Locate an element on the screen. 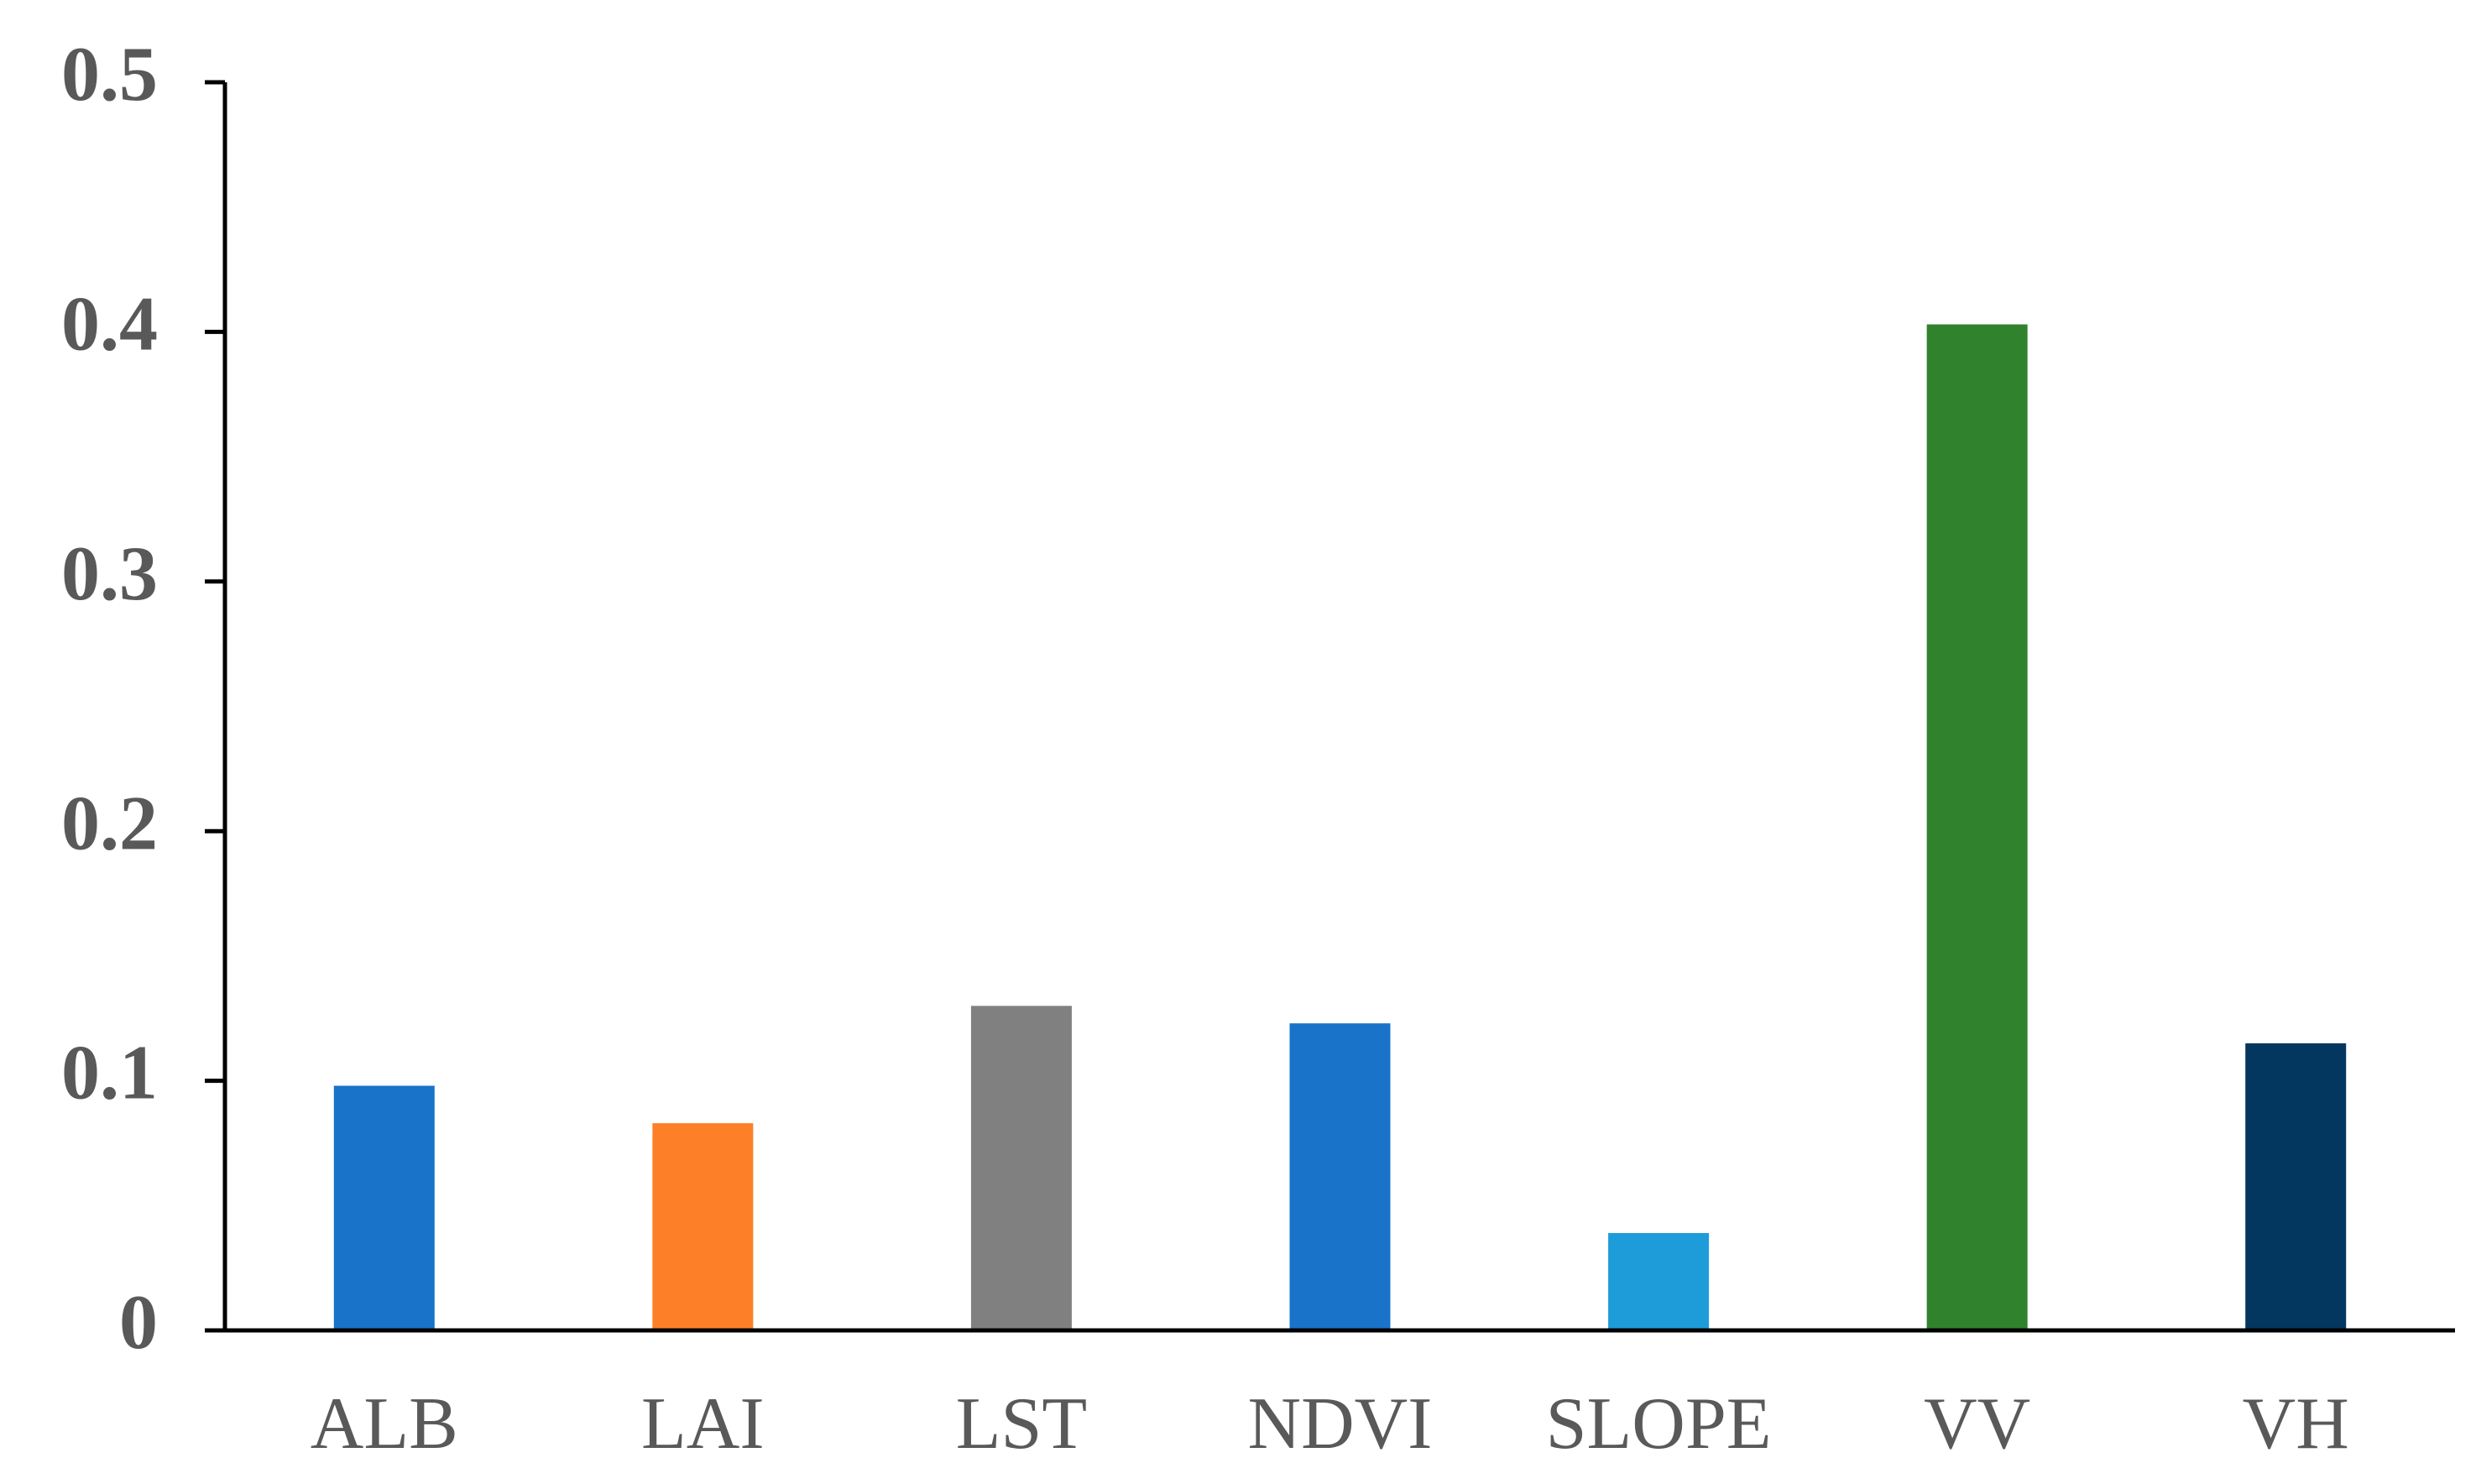  x-tick-label: LST is located at coordinates (1022, 1424).